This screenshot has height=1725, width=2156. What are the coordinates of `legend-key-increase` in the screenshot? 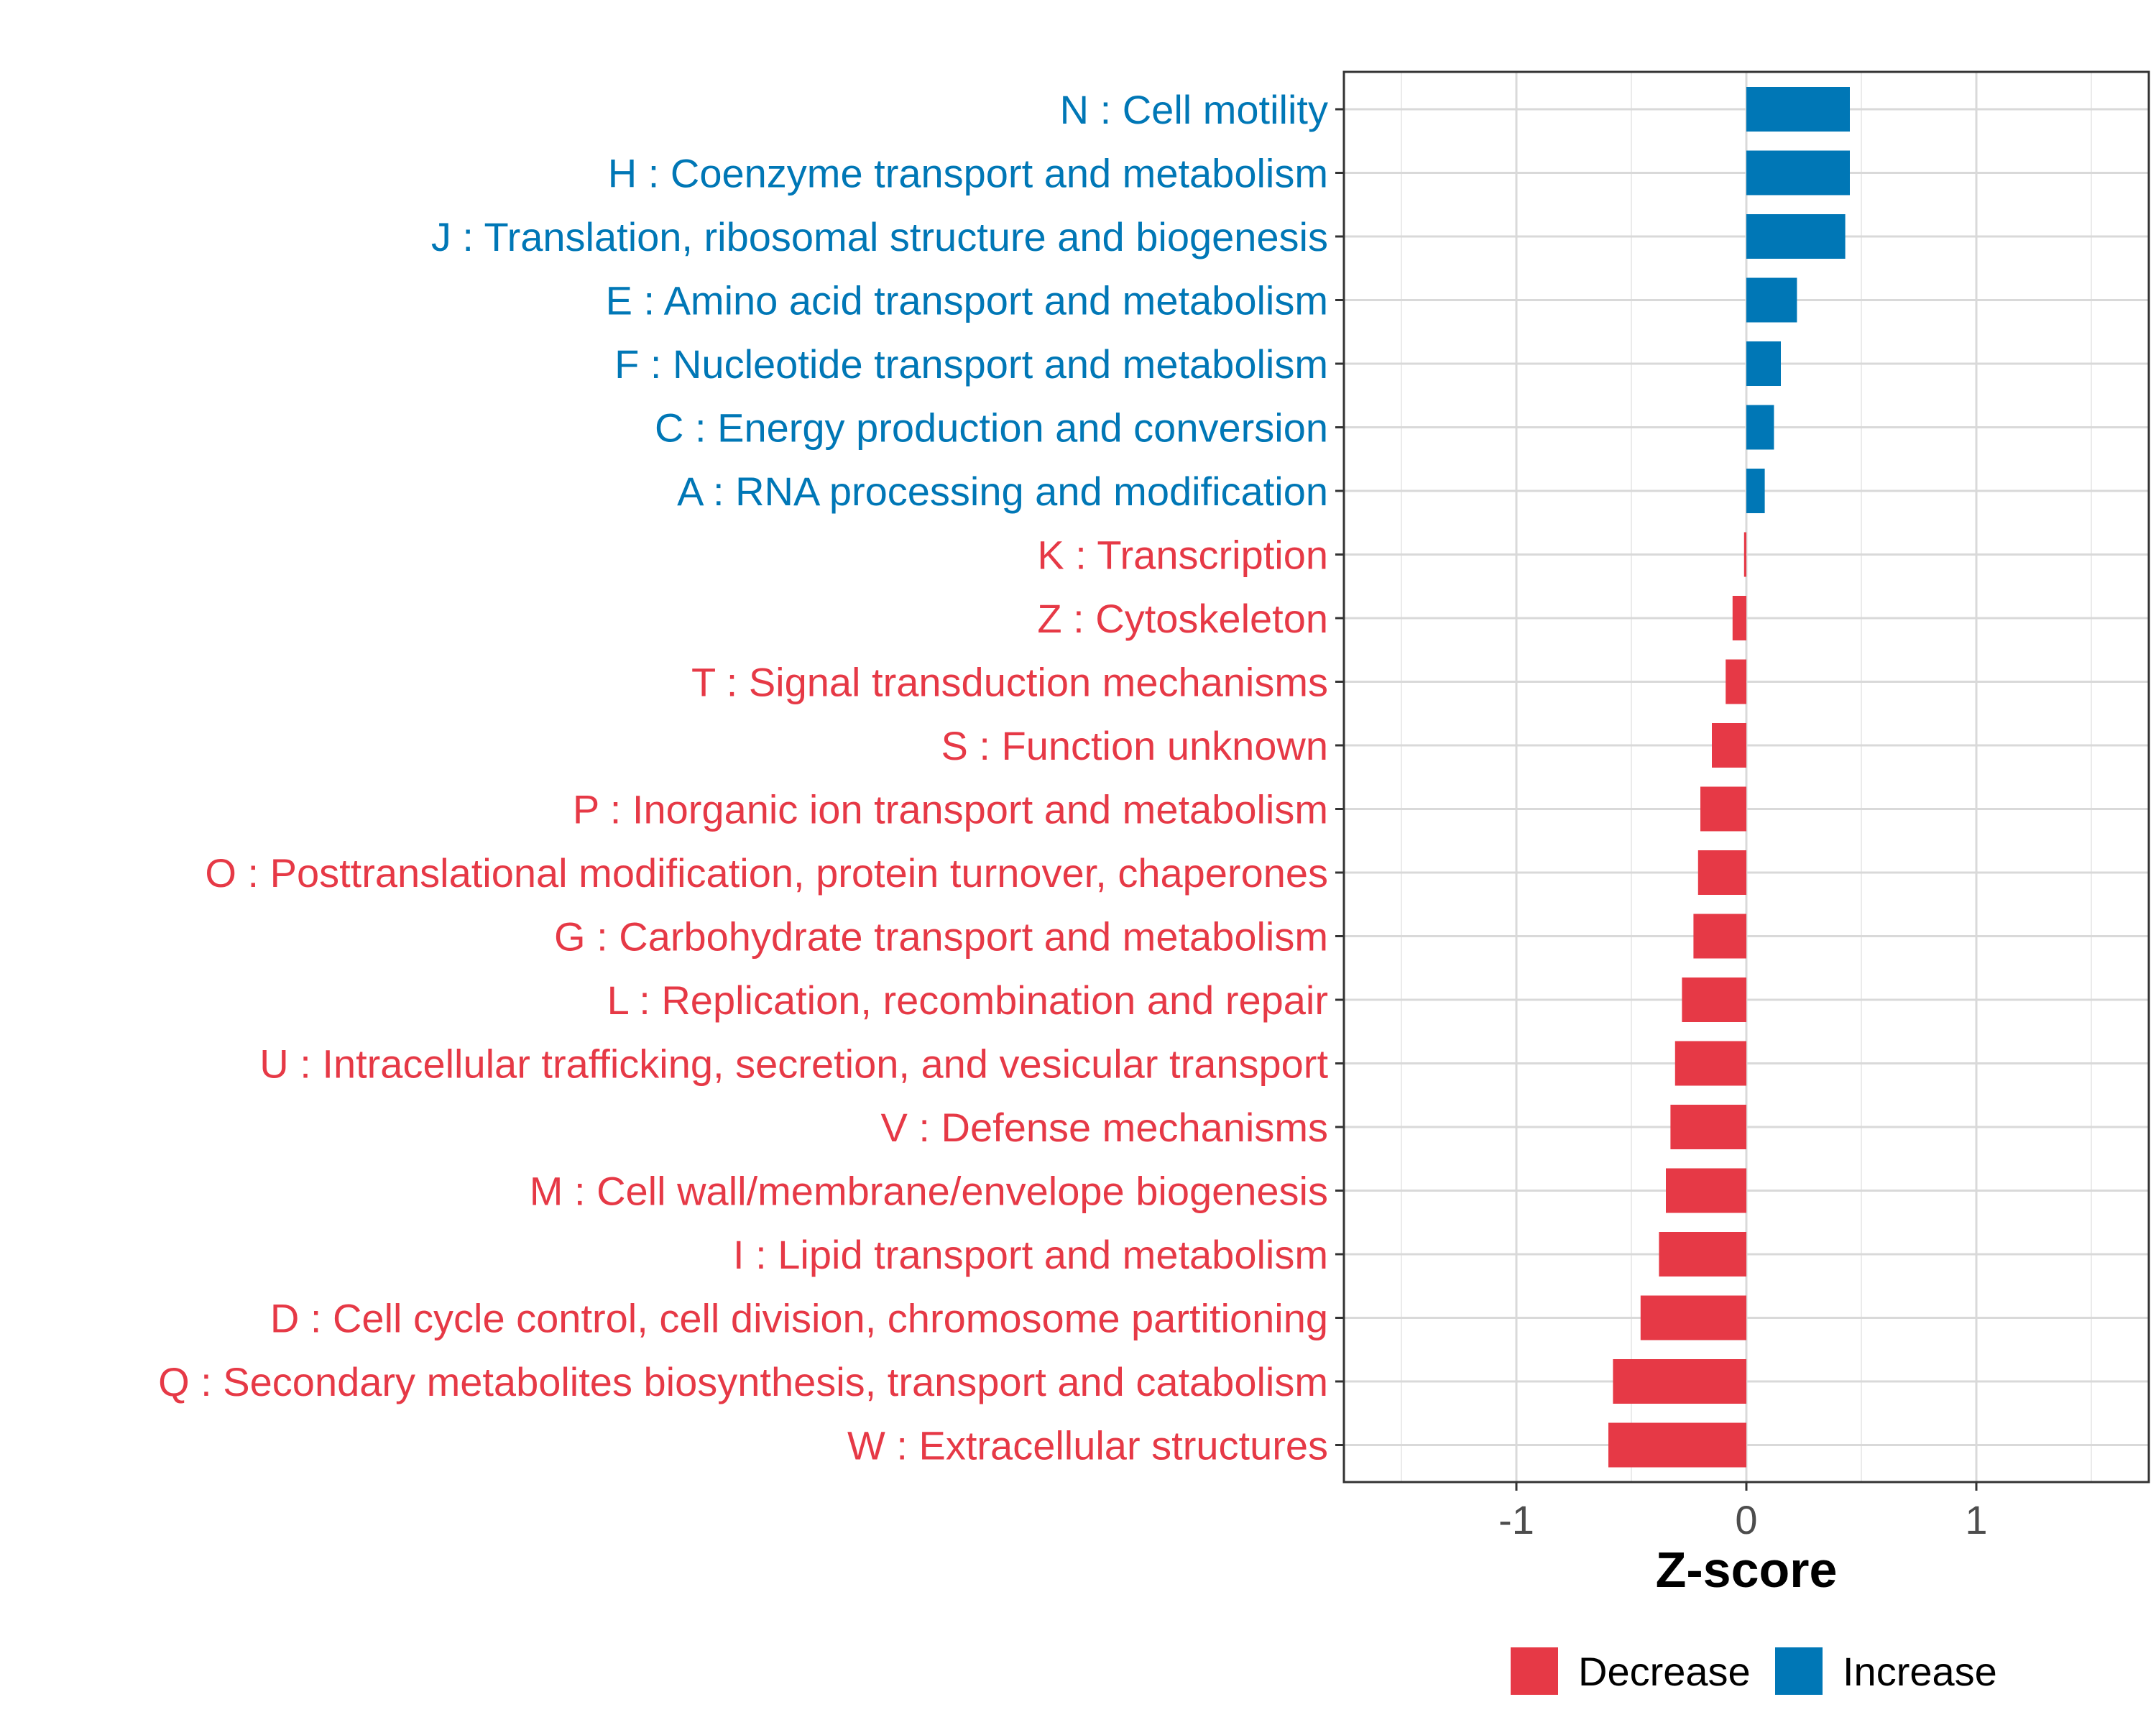 It's located at (1799, 1671).